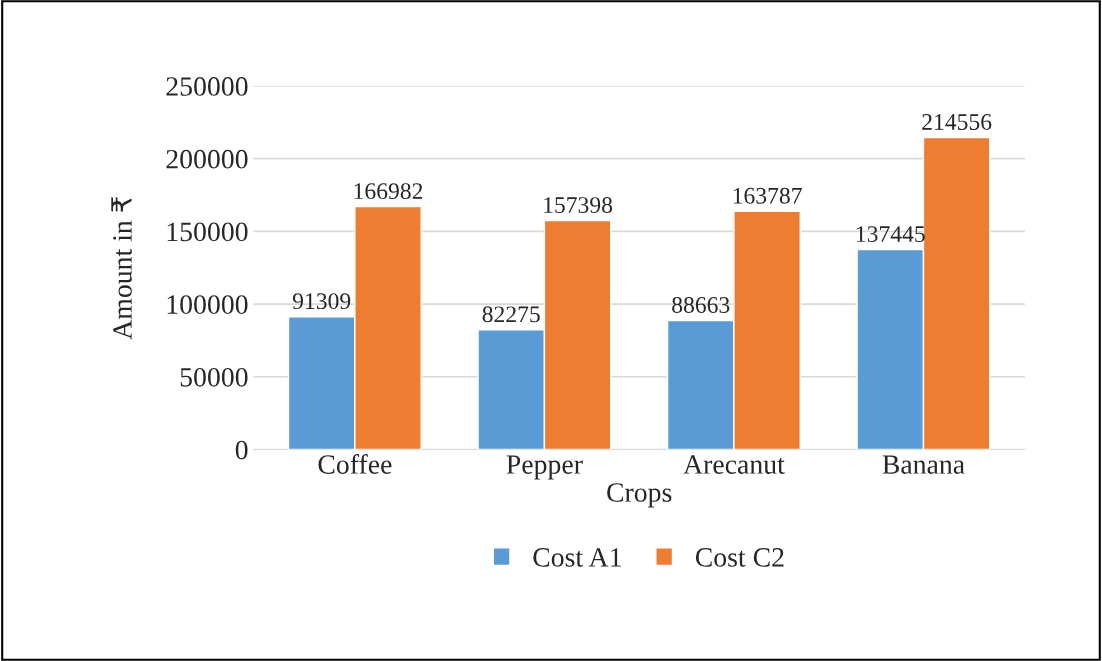  I want to click on y-tick-label: 50000, so click(214, 377).